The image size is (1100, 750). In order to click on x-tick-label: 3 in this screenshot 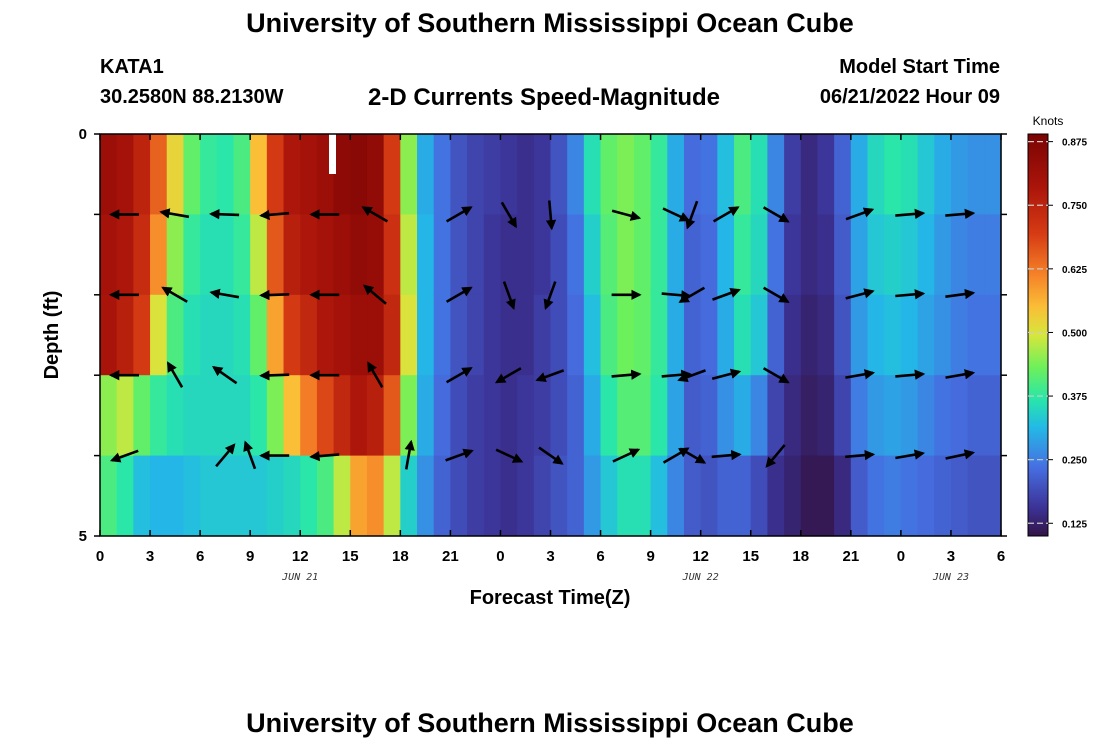, I will do `click(150, 556)`.